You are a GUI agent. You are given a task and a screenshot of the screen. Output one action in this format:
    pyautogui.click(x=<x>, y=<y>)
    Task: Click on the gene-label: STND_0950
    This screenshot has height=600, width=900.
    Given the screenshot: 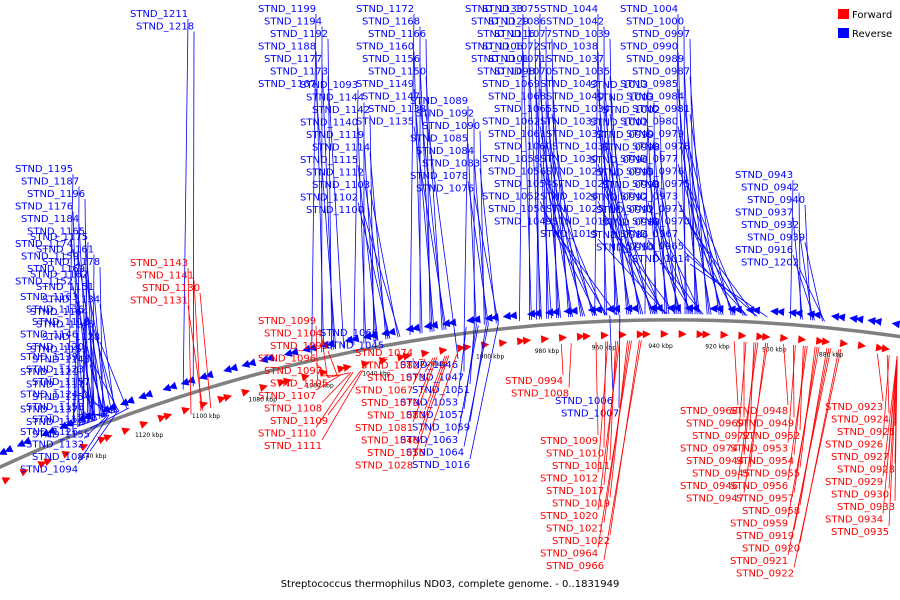 What is the action you would take?
    pyautogui.click(x=625, y=248)
    